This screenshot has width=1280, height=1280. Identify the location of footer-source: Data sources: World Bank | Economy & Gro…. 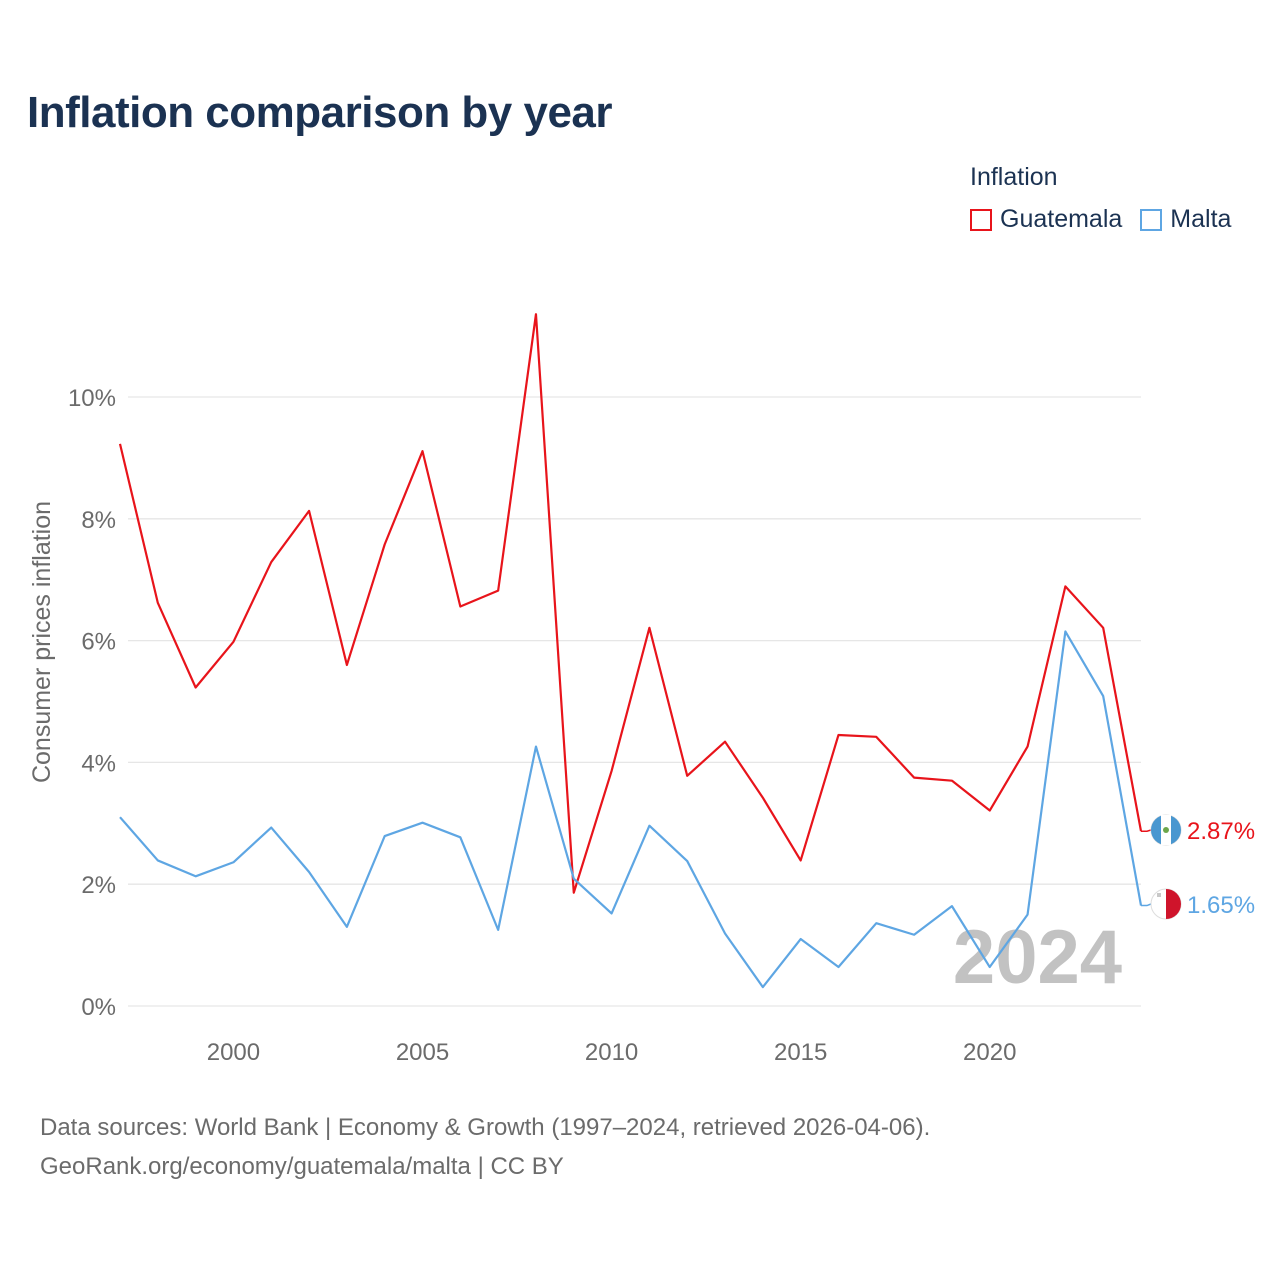
(485, 1127).